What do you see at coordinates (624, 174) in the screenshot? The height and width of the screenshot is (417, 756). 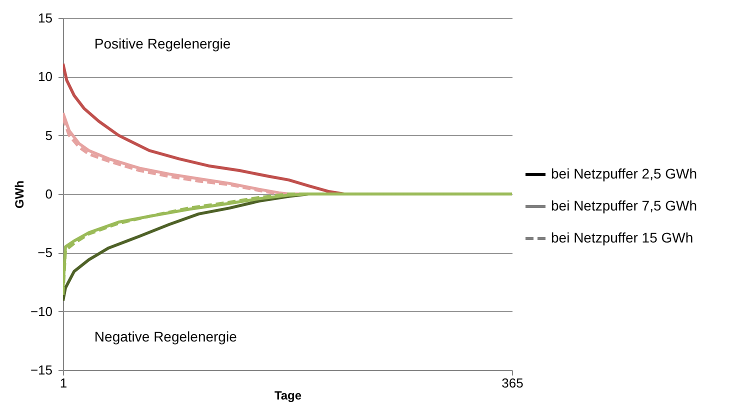 I see `legend-label: bei Netzpuffer 2,5 GWh` at bounding box center [624, 174].